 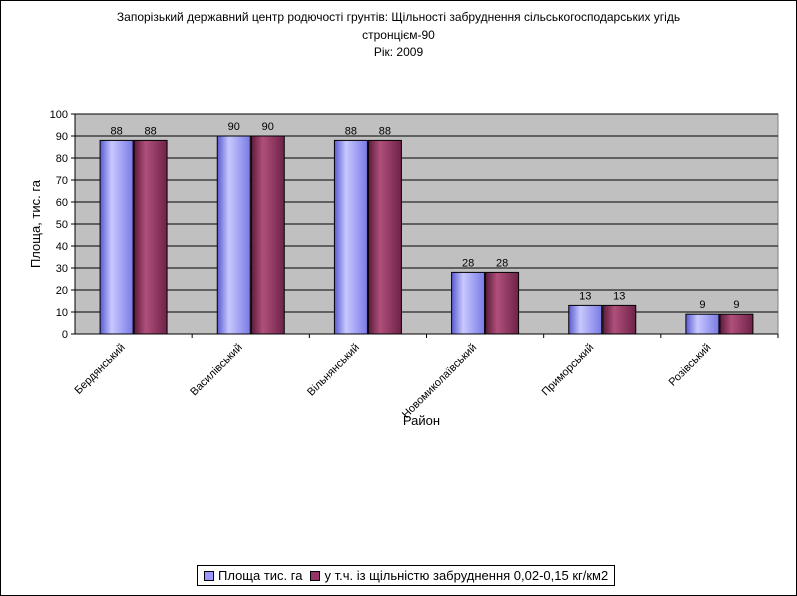 What do you see at coordinates (62, 291) in the screenshot?
I see `y-tick-label: 20` at bounding box center [62, 291].